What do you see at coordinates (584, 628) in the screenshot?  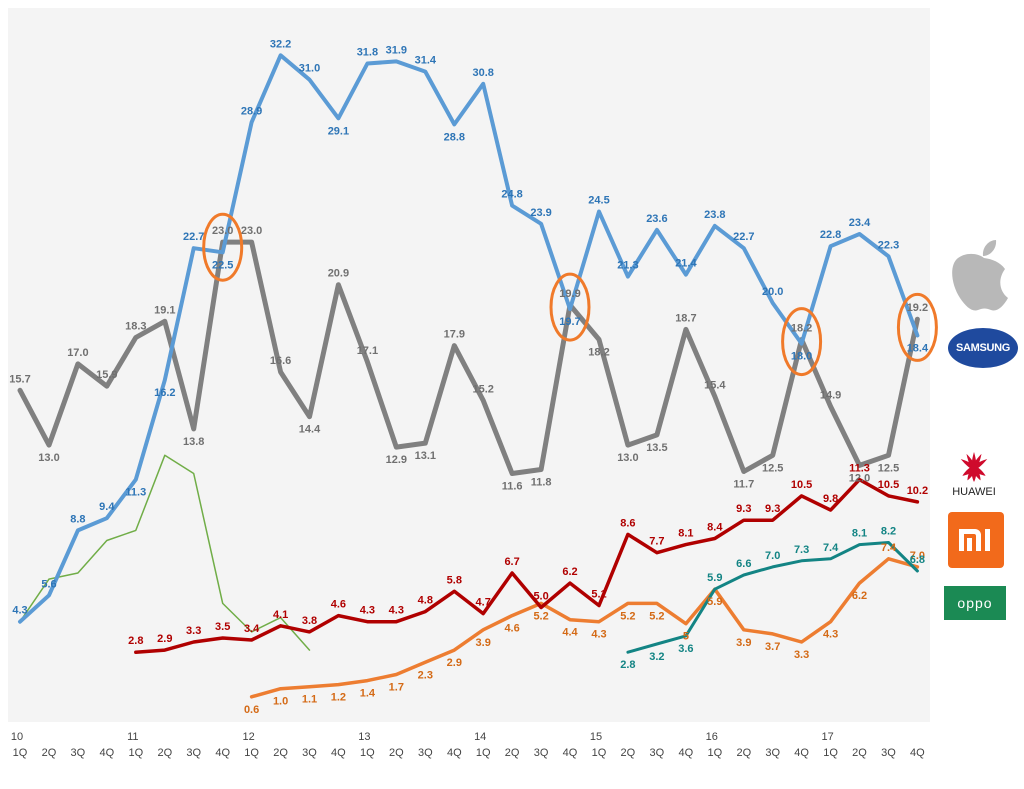 I see `series-line-xiaomi` at bounding box center [584, 628].